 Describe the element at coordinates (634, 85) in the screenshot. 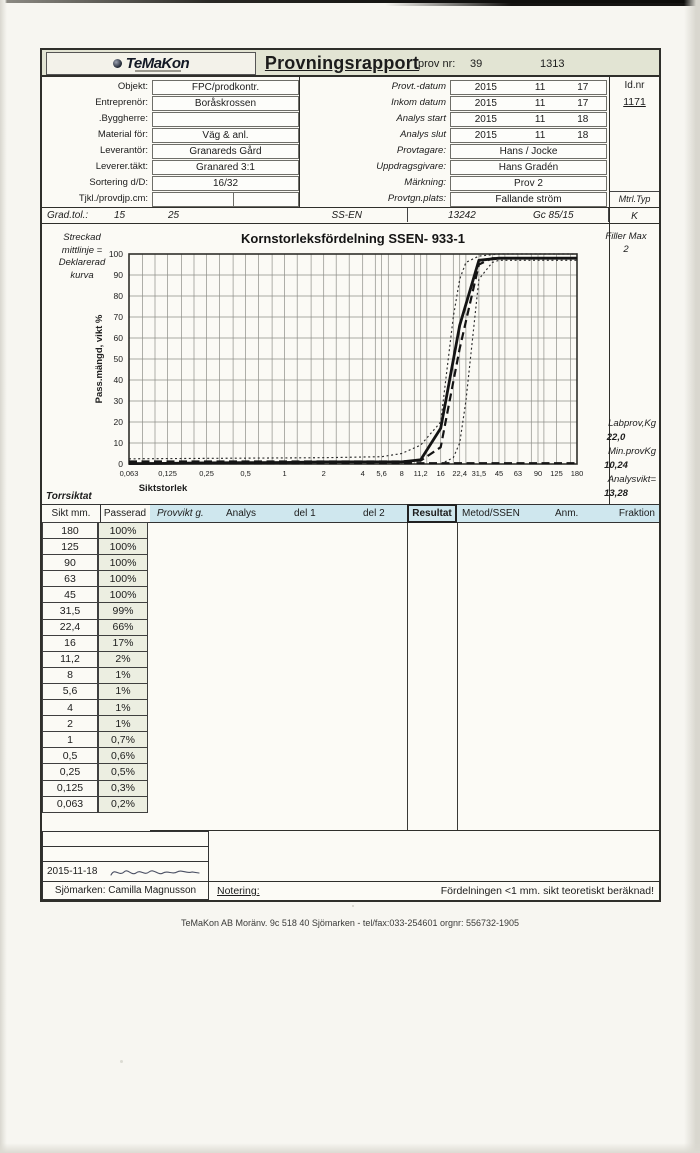

I see `id-label: Id.nr` at that location.